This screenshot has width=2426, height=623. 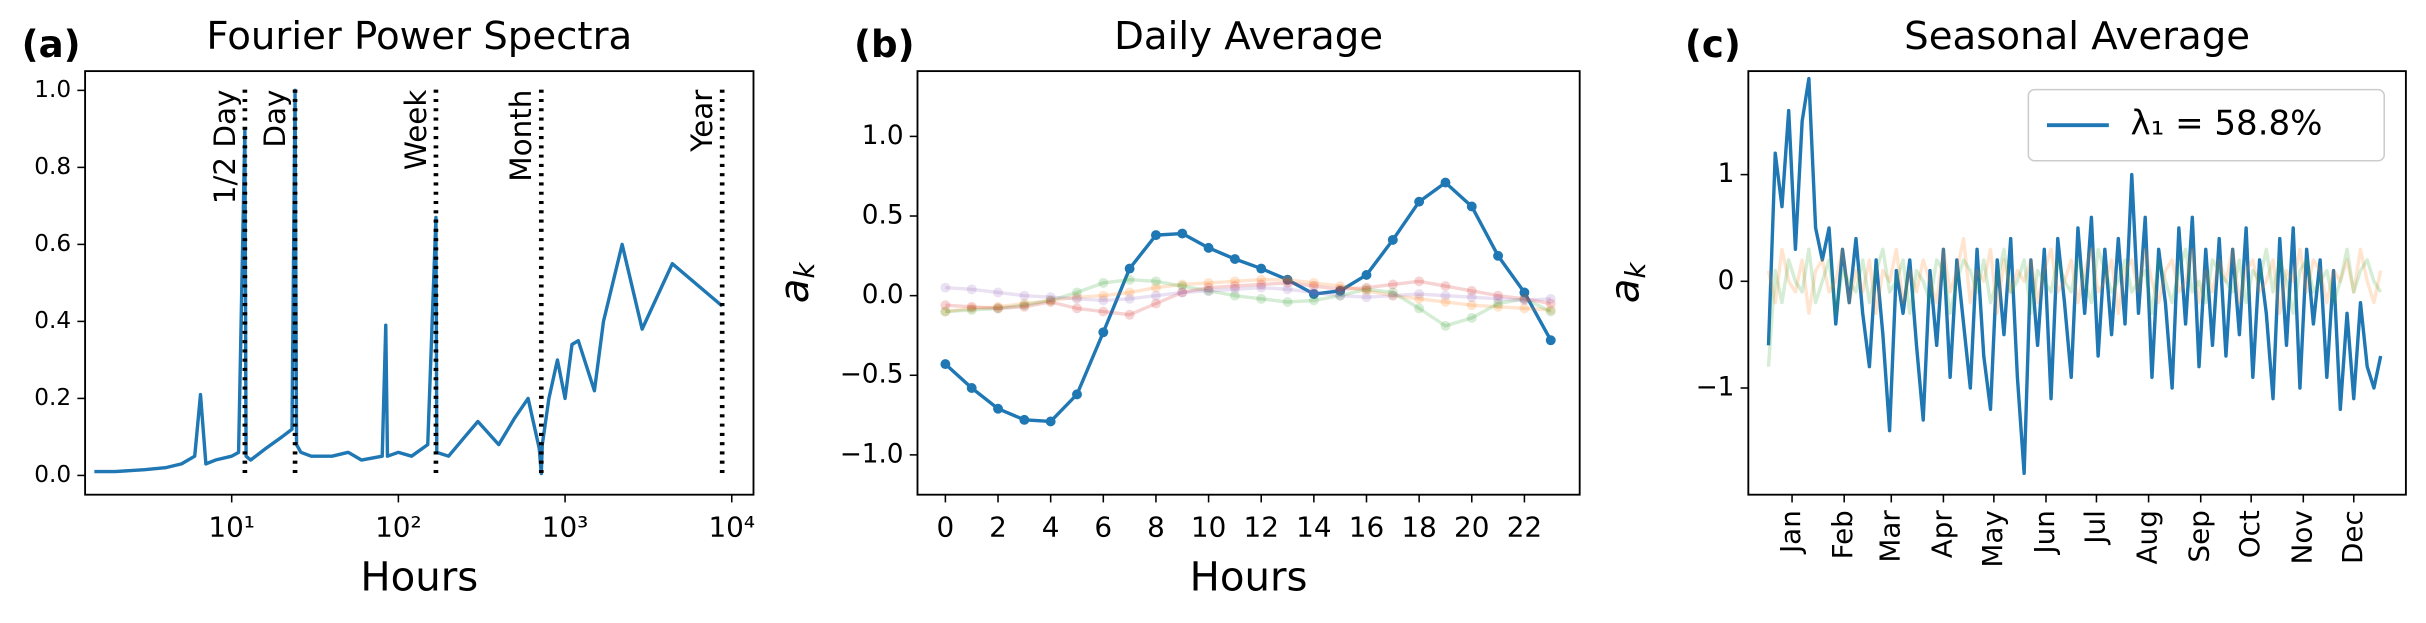 What do you see at coordinates (1261, 527) in the screenshot?
I see `x-tick-label: 12` at bounding box center [1261, 527].